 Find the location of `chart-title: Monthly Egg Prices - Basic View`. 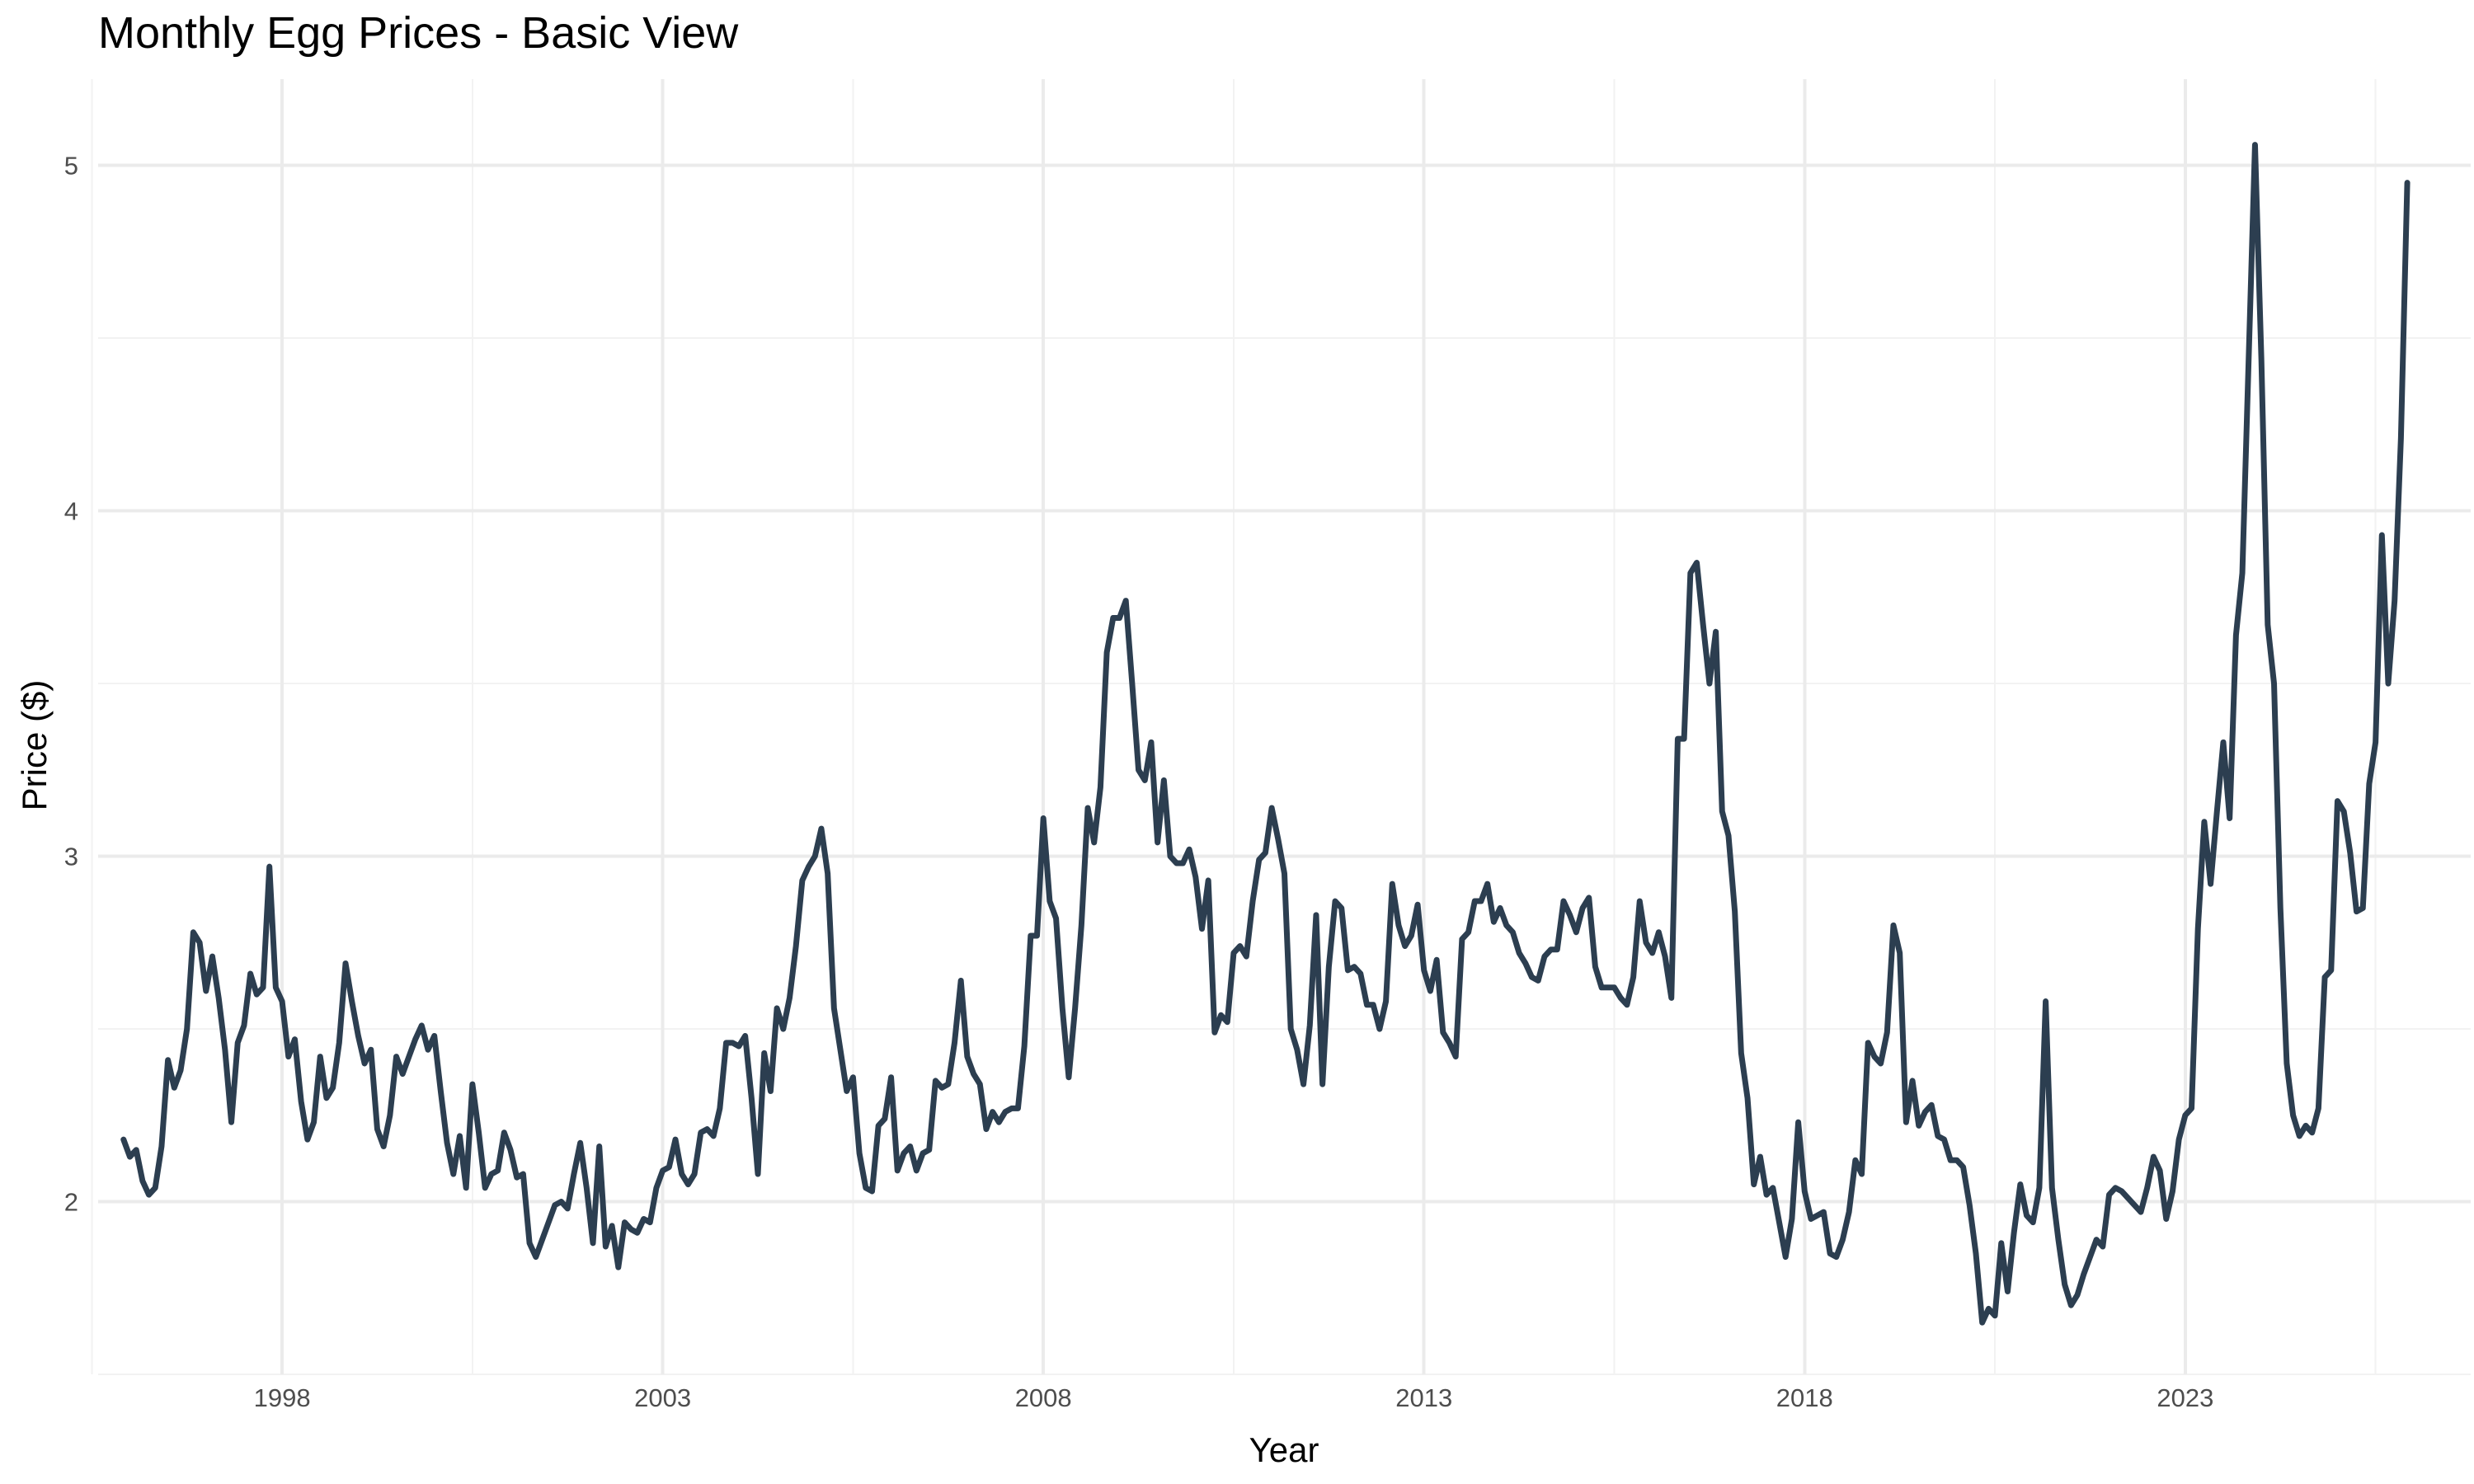

chart-title: Monthly Egg Prices - Basic View is located at coordinates (418, 33).